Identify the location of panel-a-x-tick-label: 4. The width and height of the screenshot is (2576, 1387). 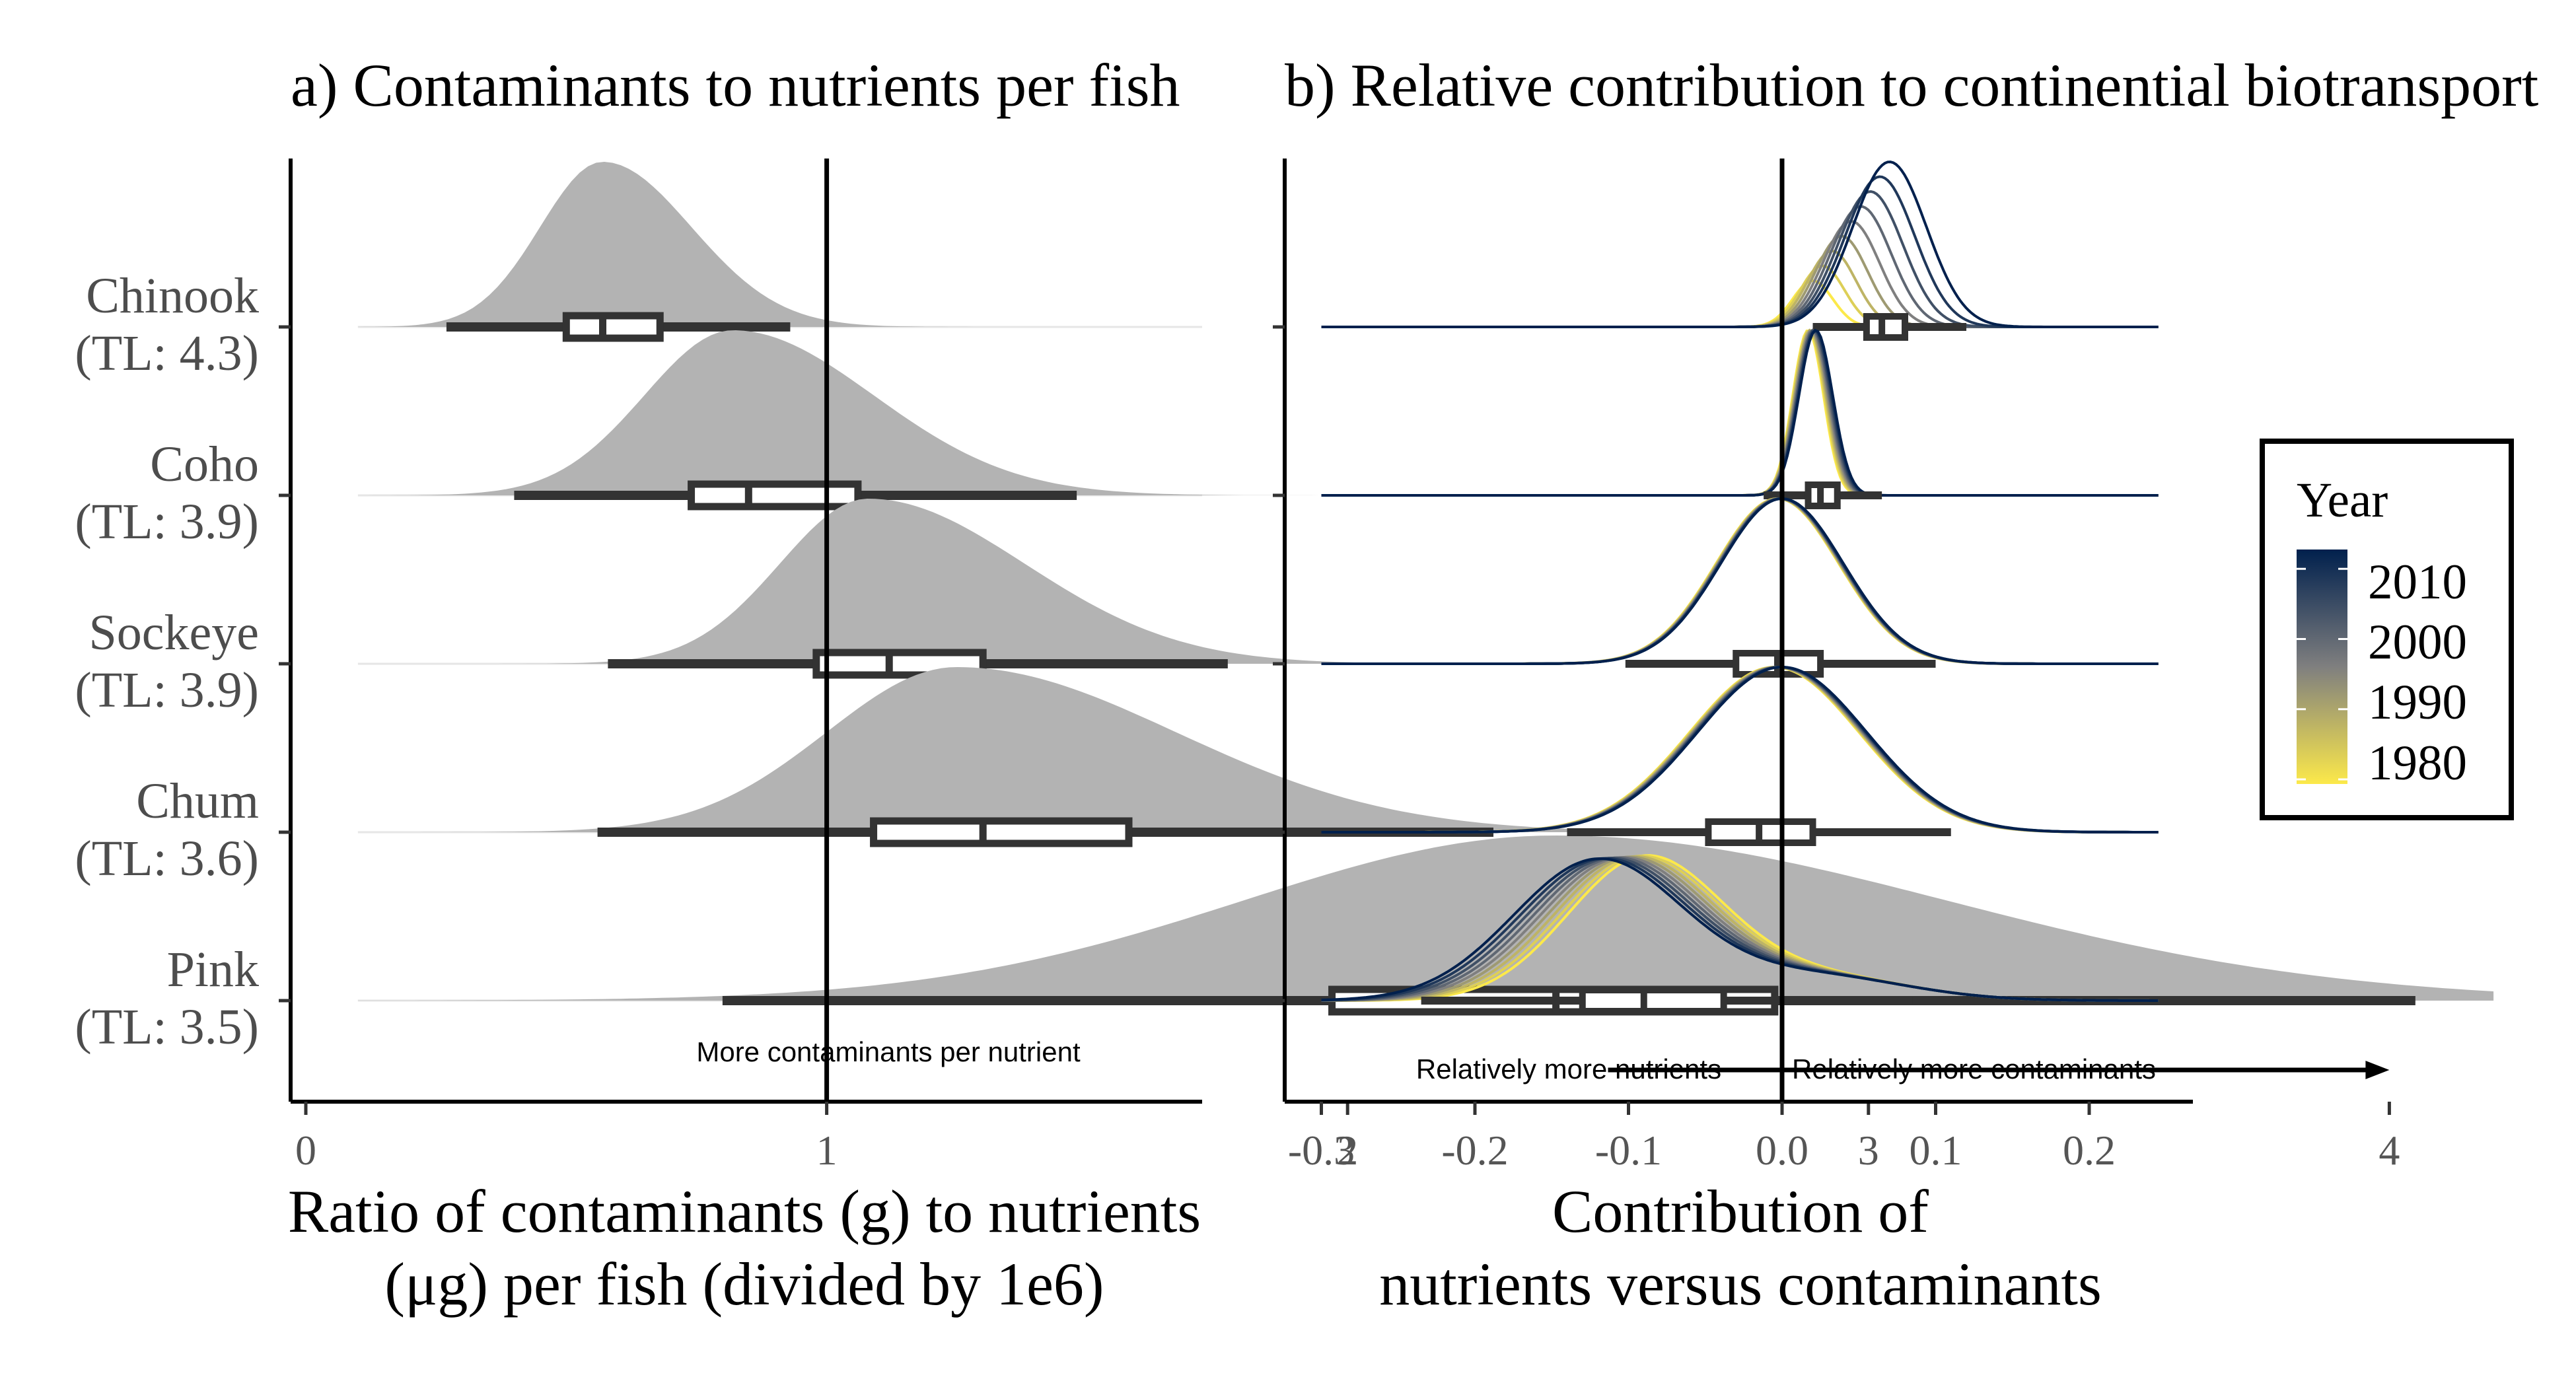
(2390, 1150).